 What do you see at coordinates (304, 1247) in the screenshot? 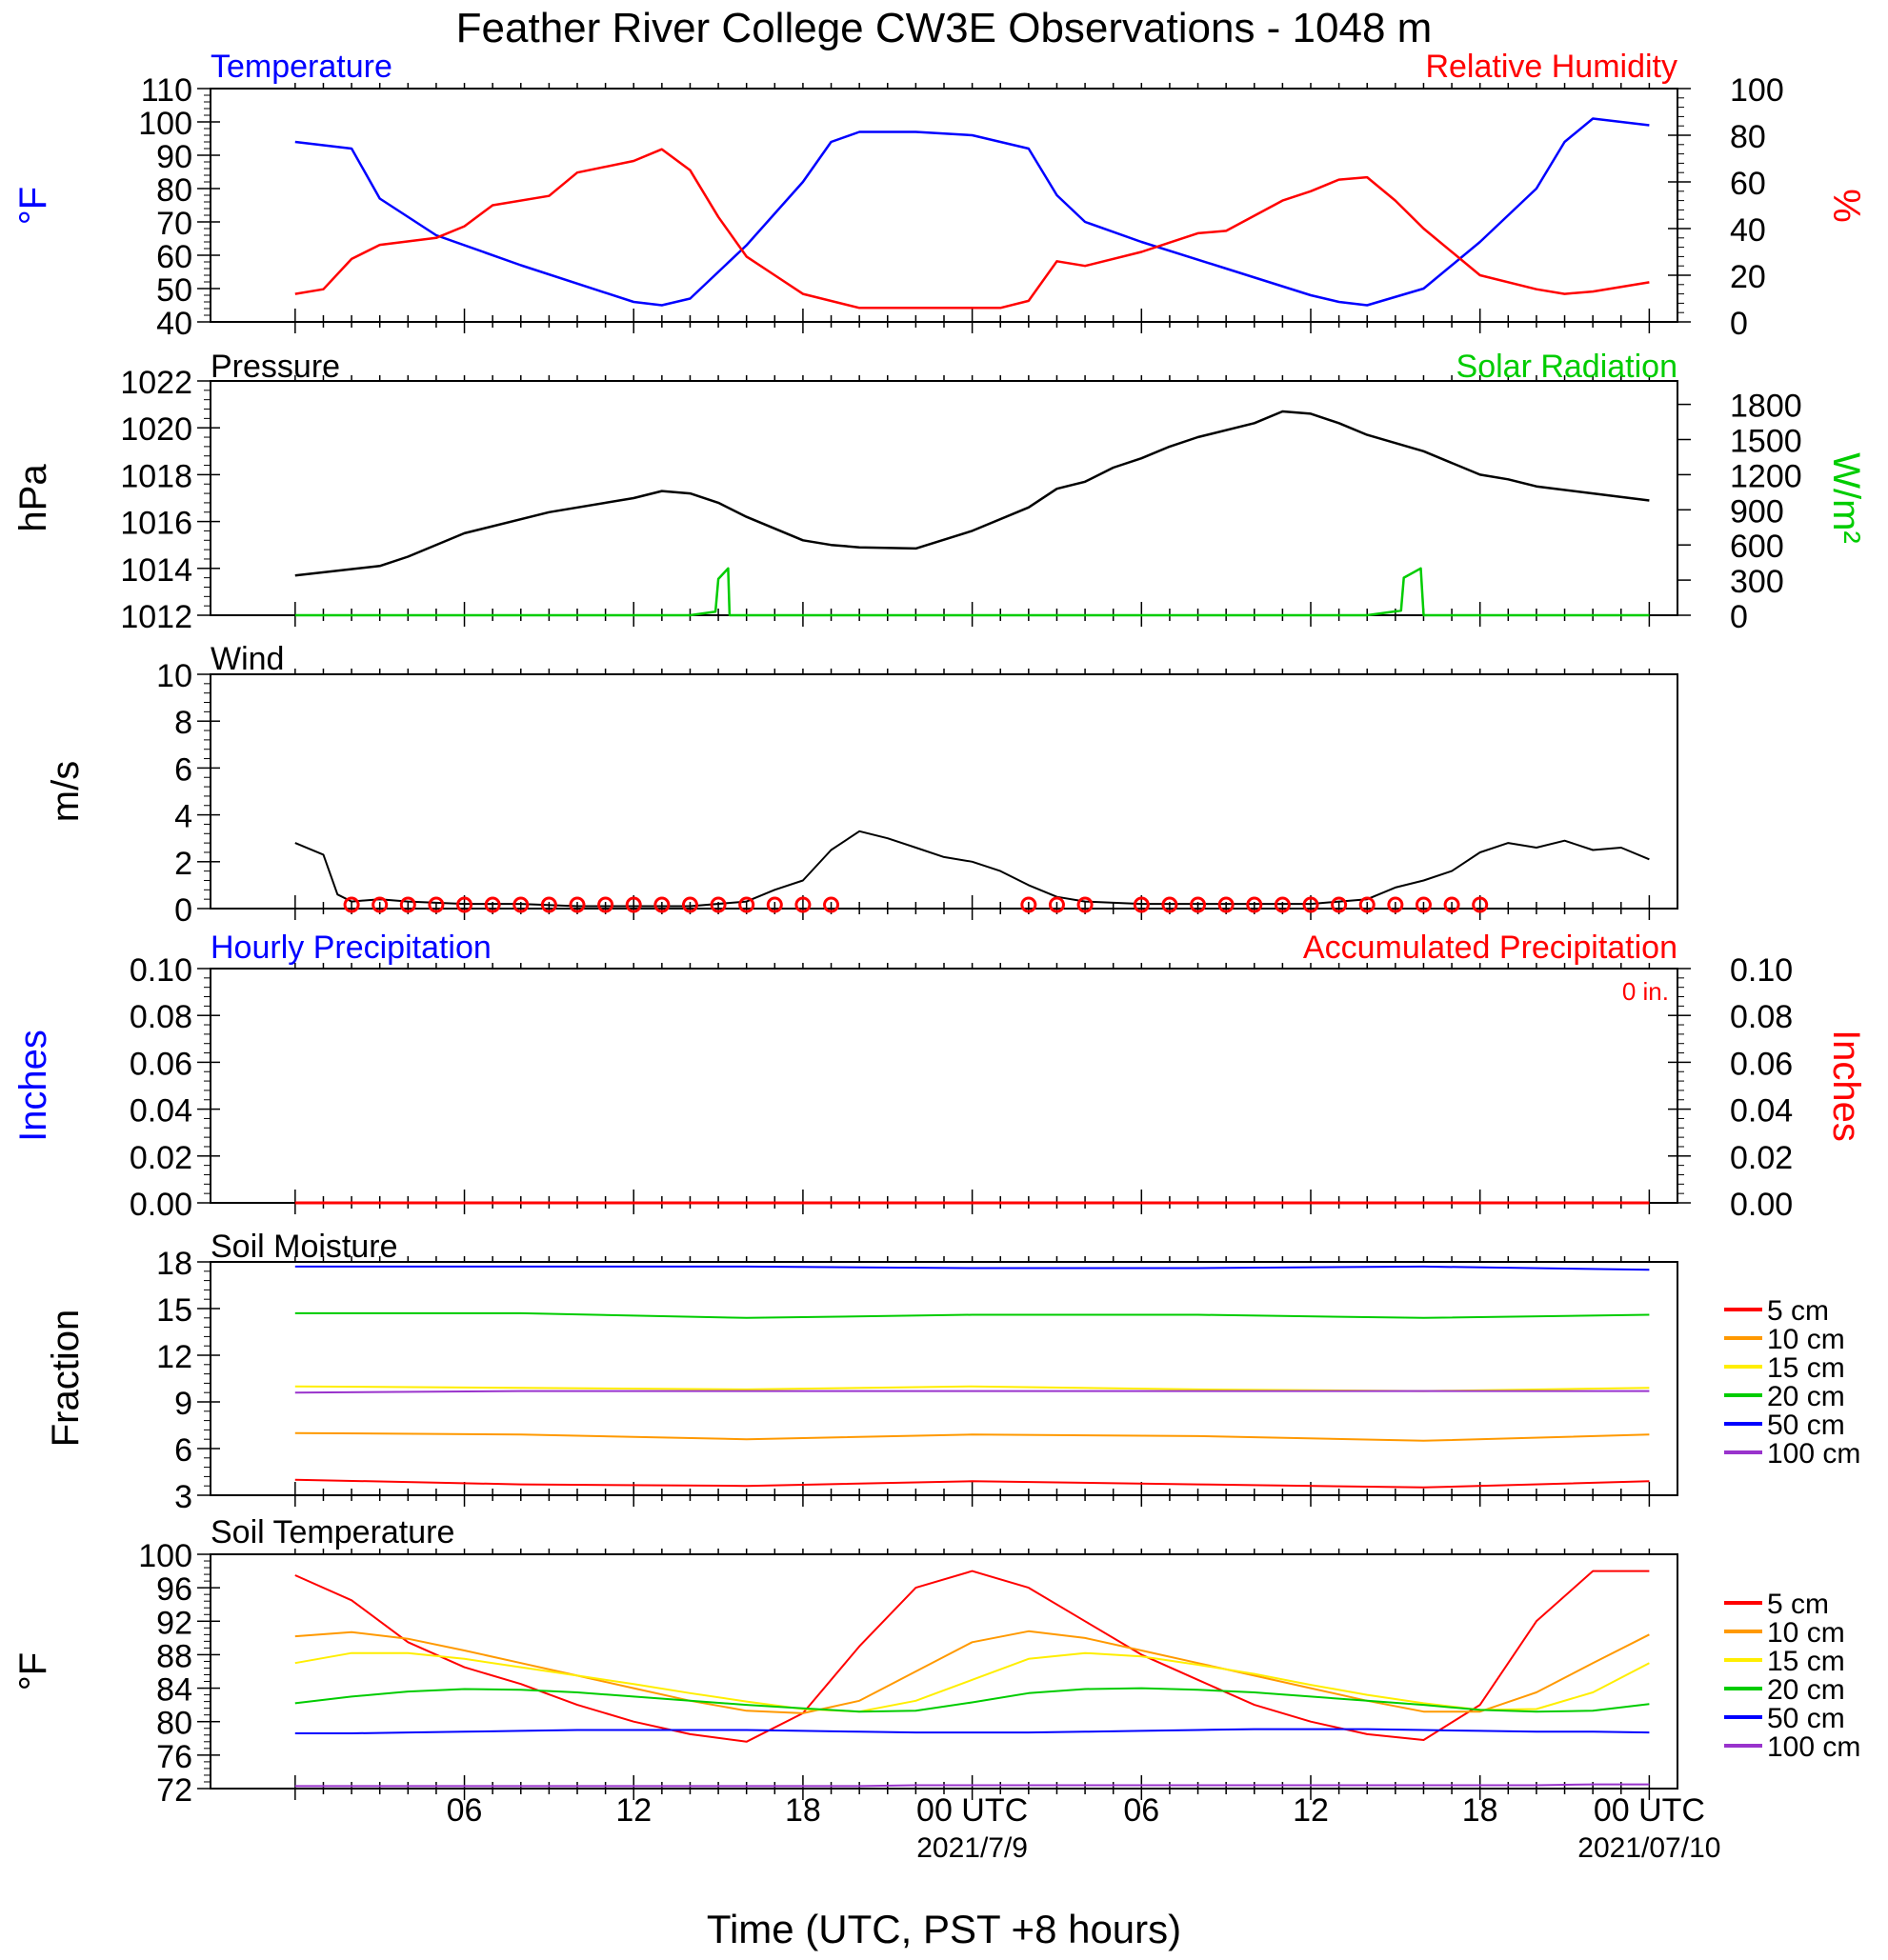
I see `soil-moisture-panel-title: Soil Moisture` at bounding box center [304, 1247].